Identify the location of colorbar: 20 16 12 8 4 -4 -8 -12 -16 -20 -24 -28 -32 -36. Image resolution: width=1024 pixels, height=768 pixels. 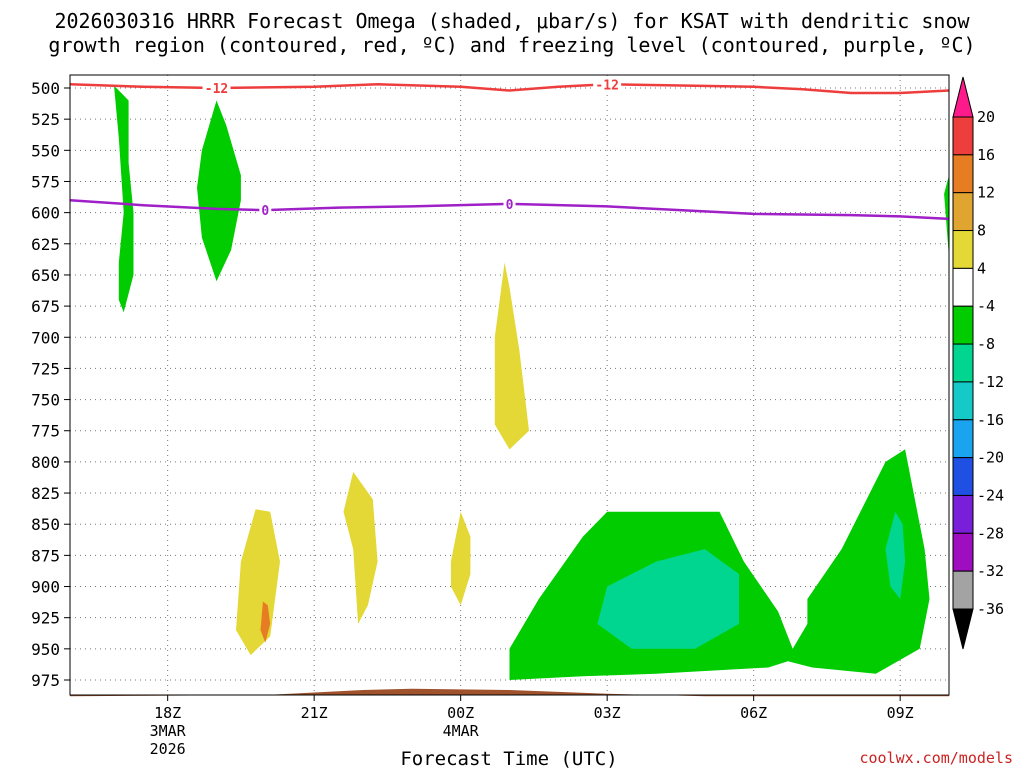
(978, 363).